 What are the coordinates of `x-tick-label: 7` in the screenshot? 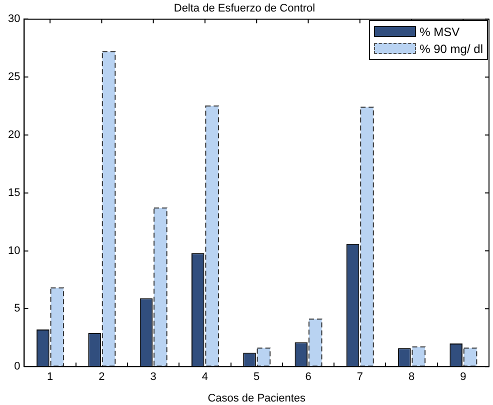 It's located at (359, 377).